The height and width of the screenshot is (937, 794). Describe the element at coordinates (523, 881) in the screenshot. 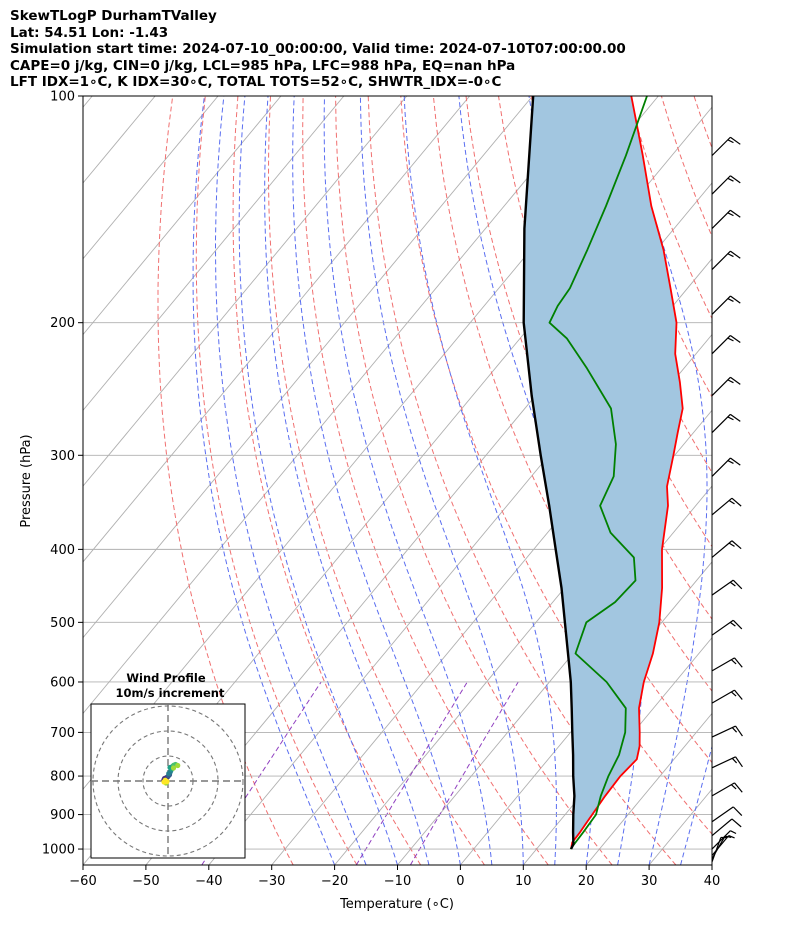

I see `x-tick-label: 10` at that location.